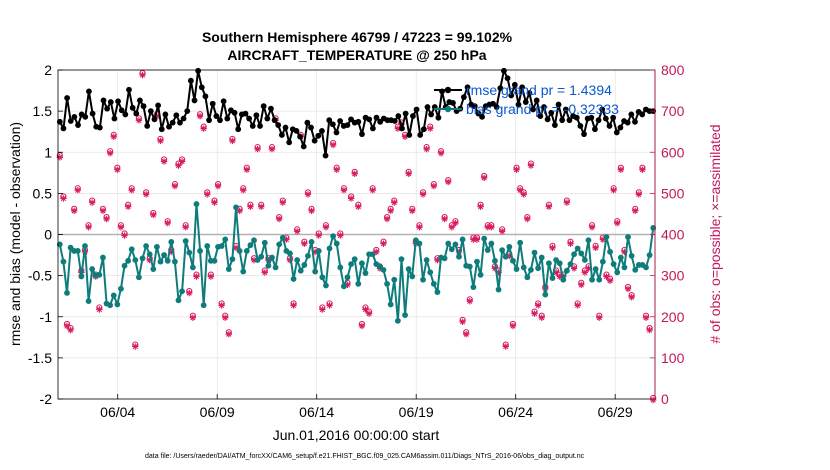 The height and width of the screenshot is (470, 830). What do you see at coordinates (356, 113) in the screenshot?
I see `rmse-layer` at bounding box center [356, 113].